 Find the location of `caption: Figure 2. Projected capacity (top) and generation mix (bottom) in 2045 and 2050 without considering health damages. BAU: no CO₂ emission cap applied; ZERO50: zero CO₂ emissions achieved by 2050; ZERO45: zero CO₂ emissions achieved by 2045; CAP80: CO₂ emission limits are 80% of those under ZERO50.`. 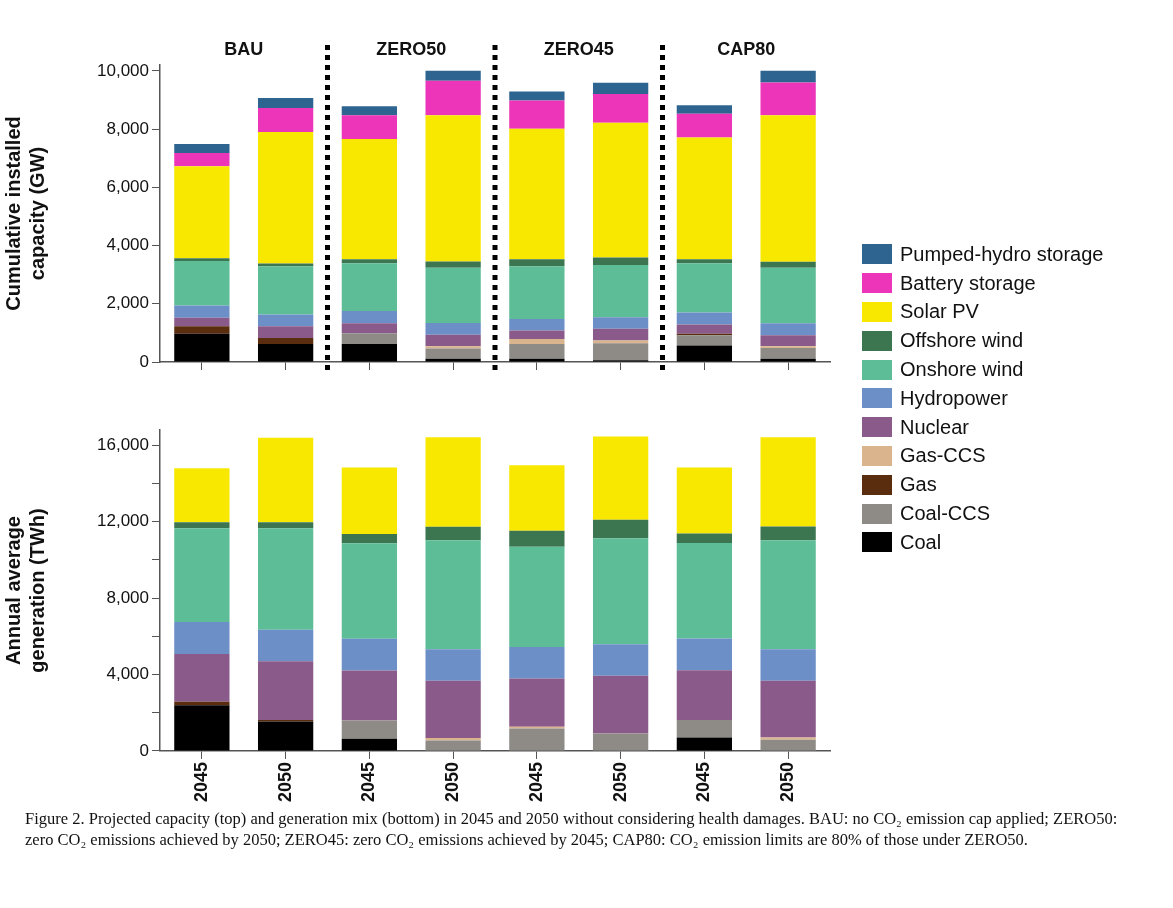

caption: Figure 2. Projected capacity (top) and generation mix (bottom) in 2045 and 2050 without considering health damages. BAU: no CO₂ emission cap applied; ZERO50: zero CO₂ emissions achieved by 2050; ZERO45: zero CO₂ emissions achieved by 2045; CAP80: CO₂ emission limits are 80% of those under ZERO50. is located at coordinates (572, 829).